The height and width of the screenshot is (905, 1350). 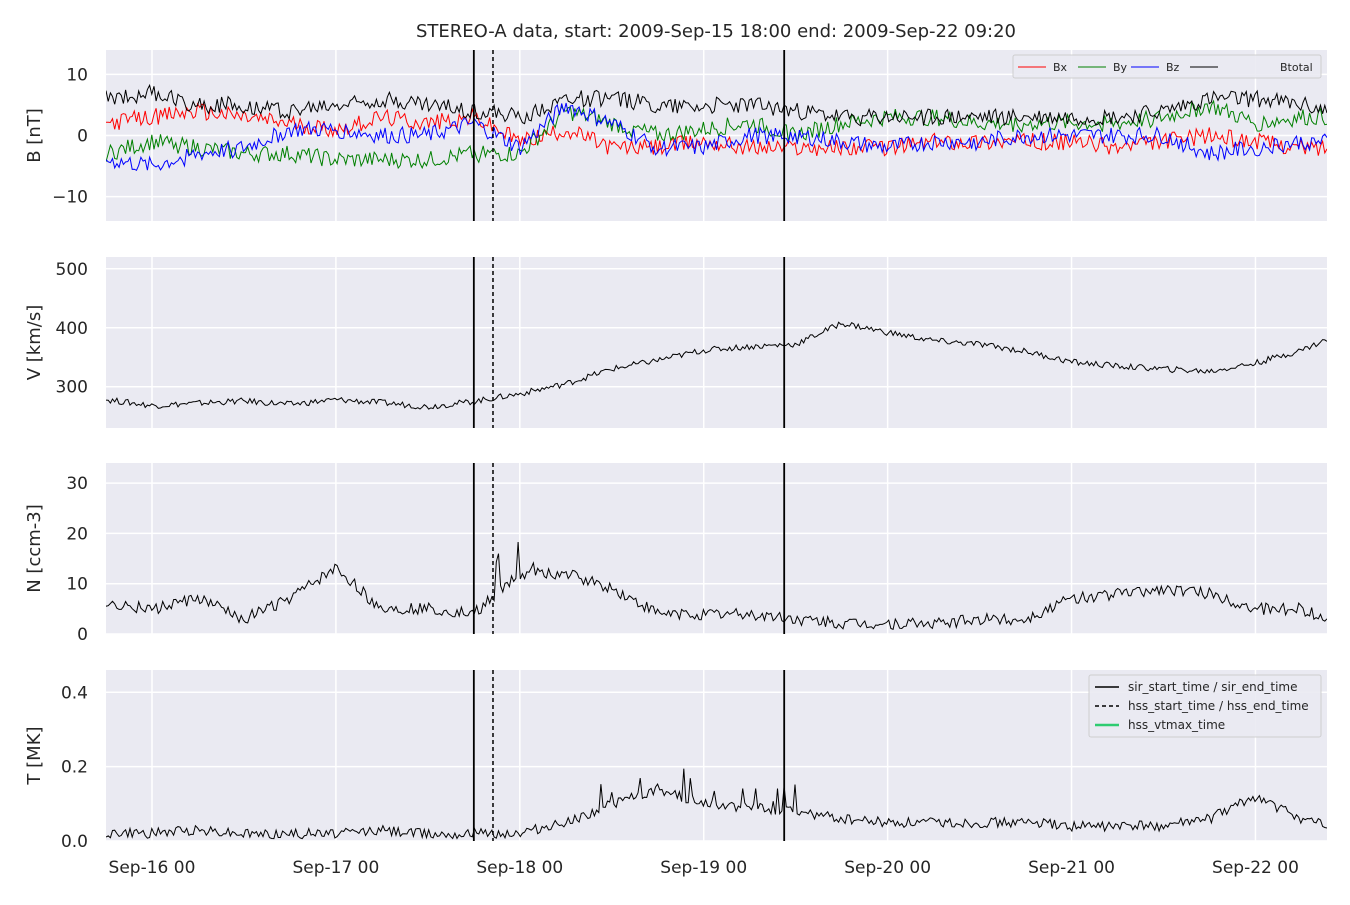 What do you see at coordinates (34, 342) in the screenshot?
I see `y-axis-label: V [km/s]` at bounding box center [34, 342].